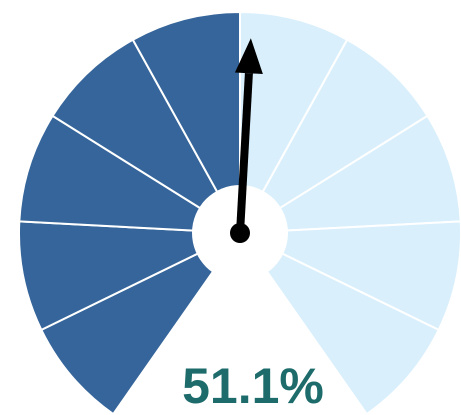 The width and height of the screenshot is (461, 415). I want to click on value-label: 51.1%, so click(253, 386).